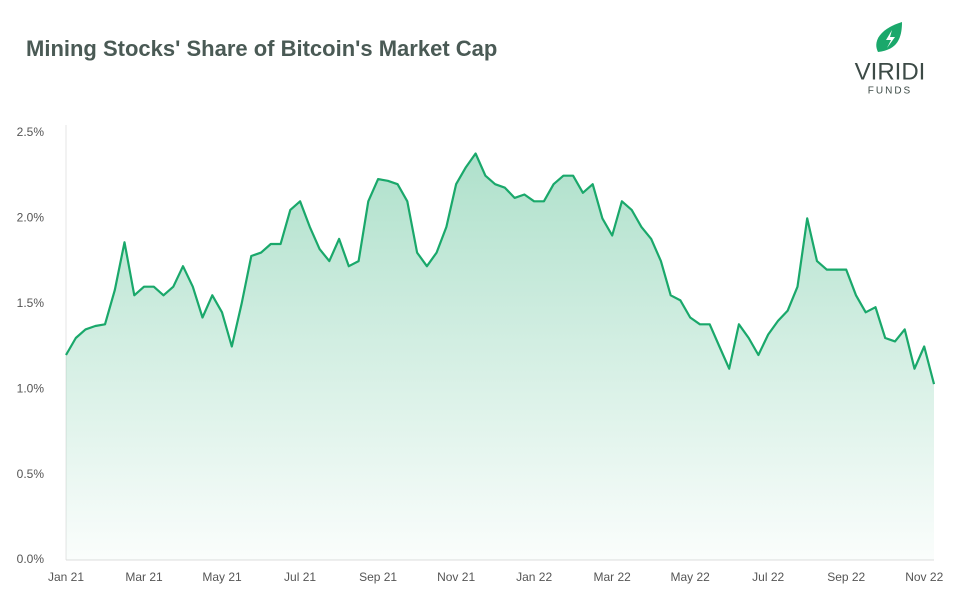 This screenshot has height=602, width=960. I want to click on x-tick-label: Jan 21, so click(66, 577).